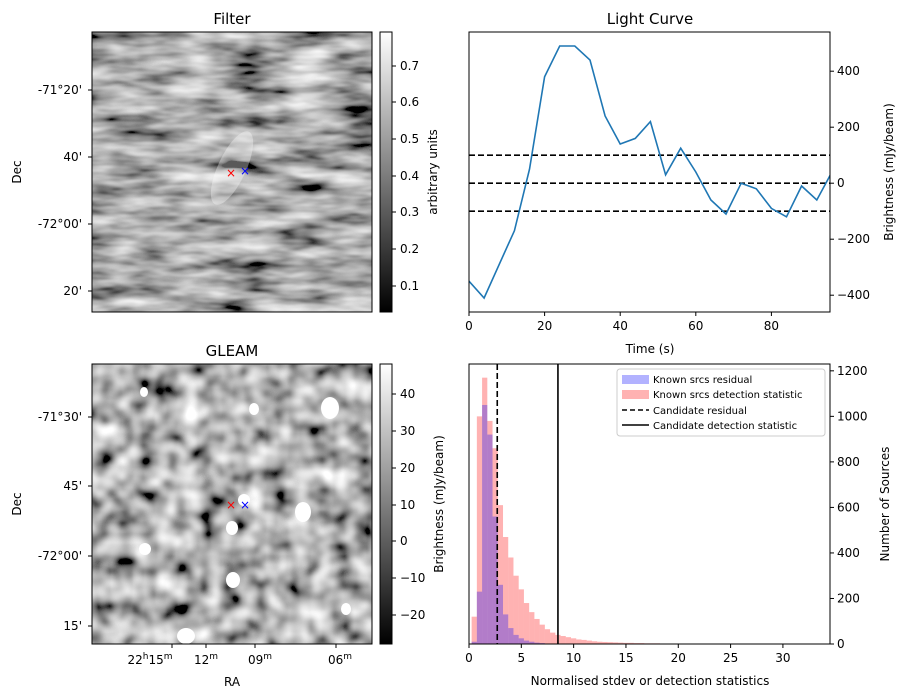 This screenshot has height=699, width=907. I want to click on gleam-ylabel: Dec, so click(17, 503).